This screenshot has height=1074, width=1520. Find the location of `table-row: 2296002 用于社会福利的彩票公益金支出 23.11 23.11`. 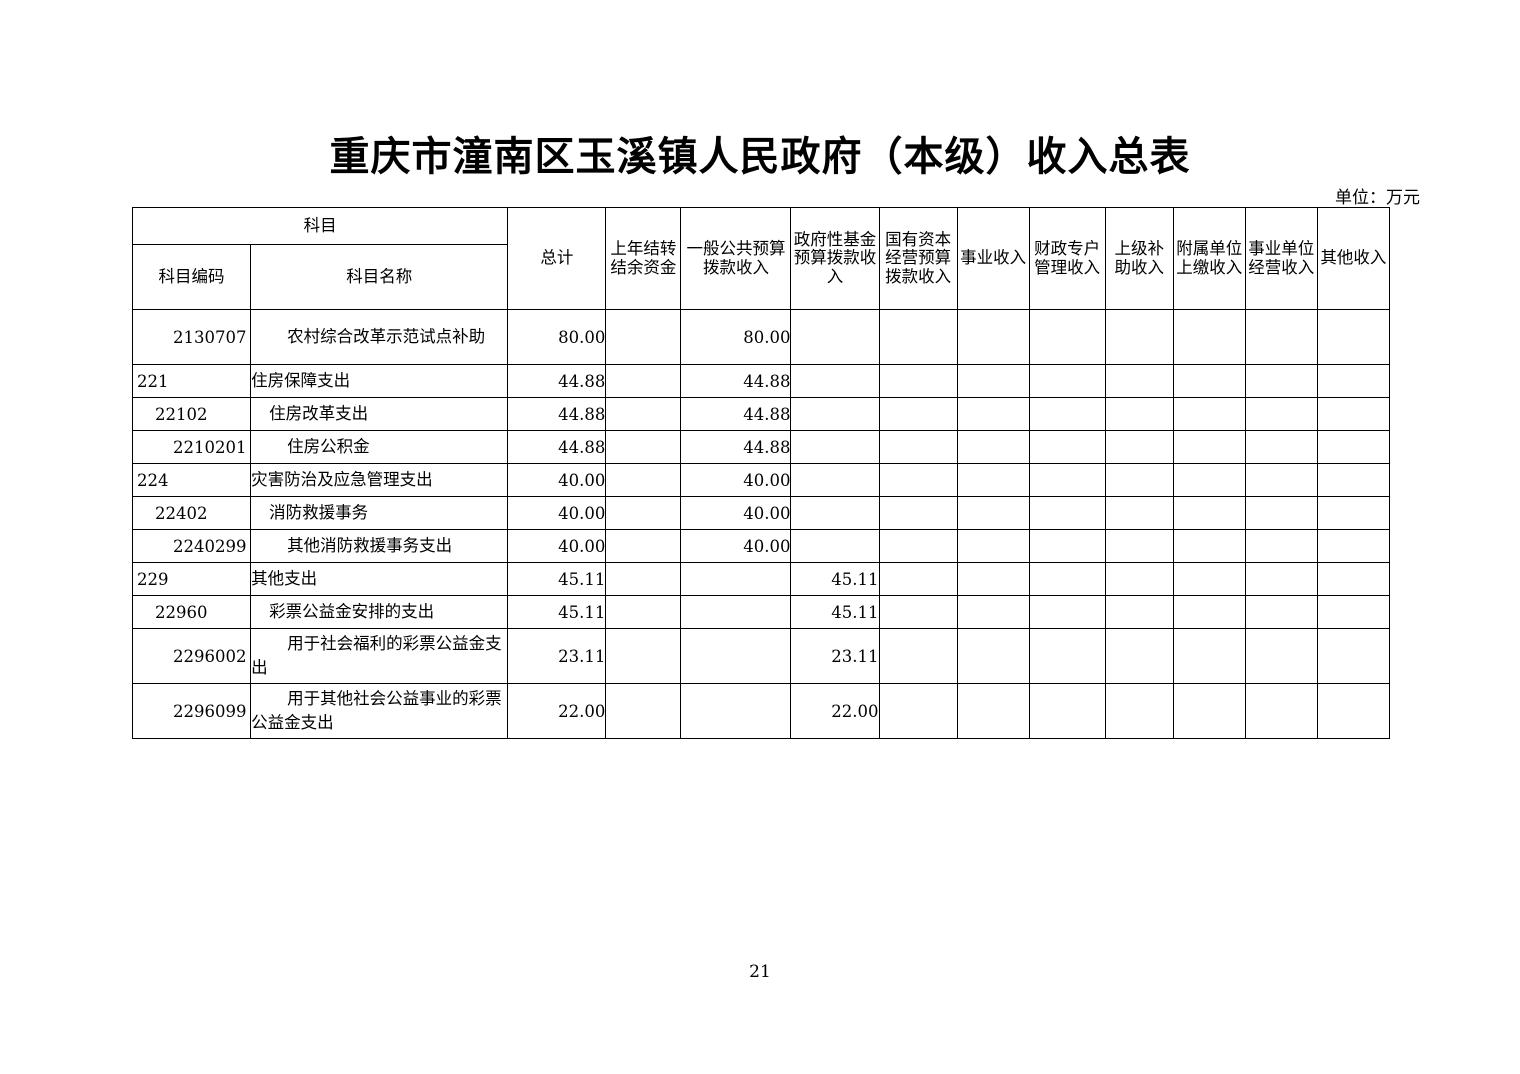

table-row: 2296002 用于社会福利的彩票公益金支出 23.11 23.11 is located at coordinates (761, 656).